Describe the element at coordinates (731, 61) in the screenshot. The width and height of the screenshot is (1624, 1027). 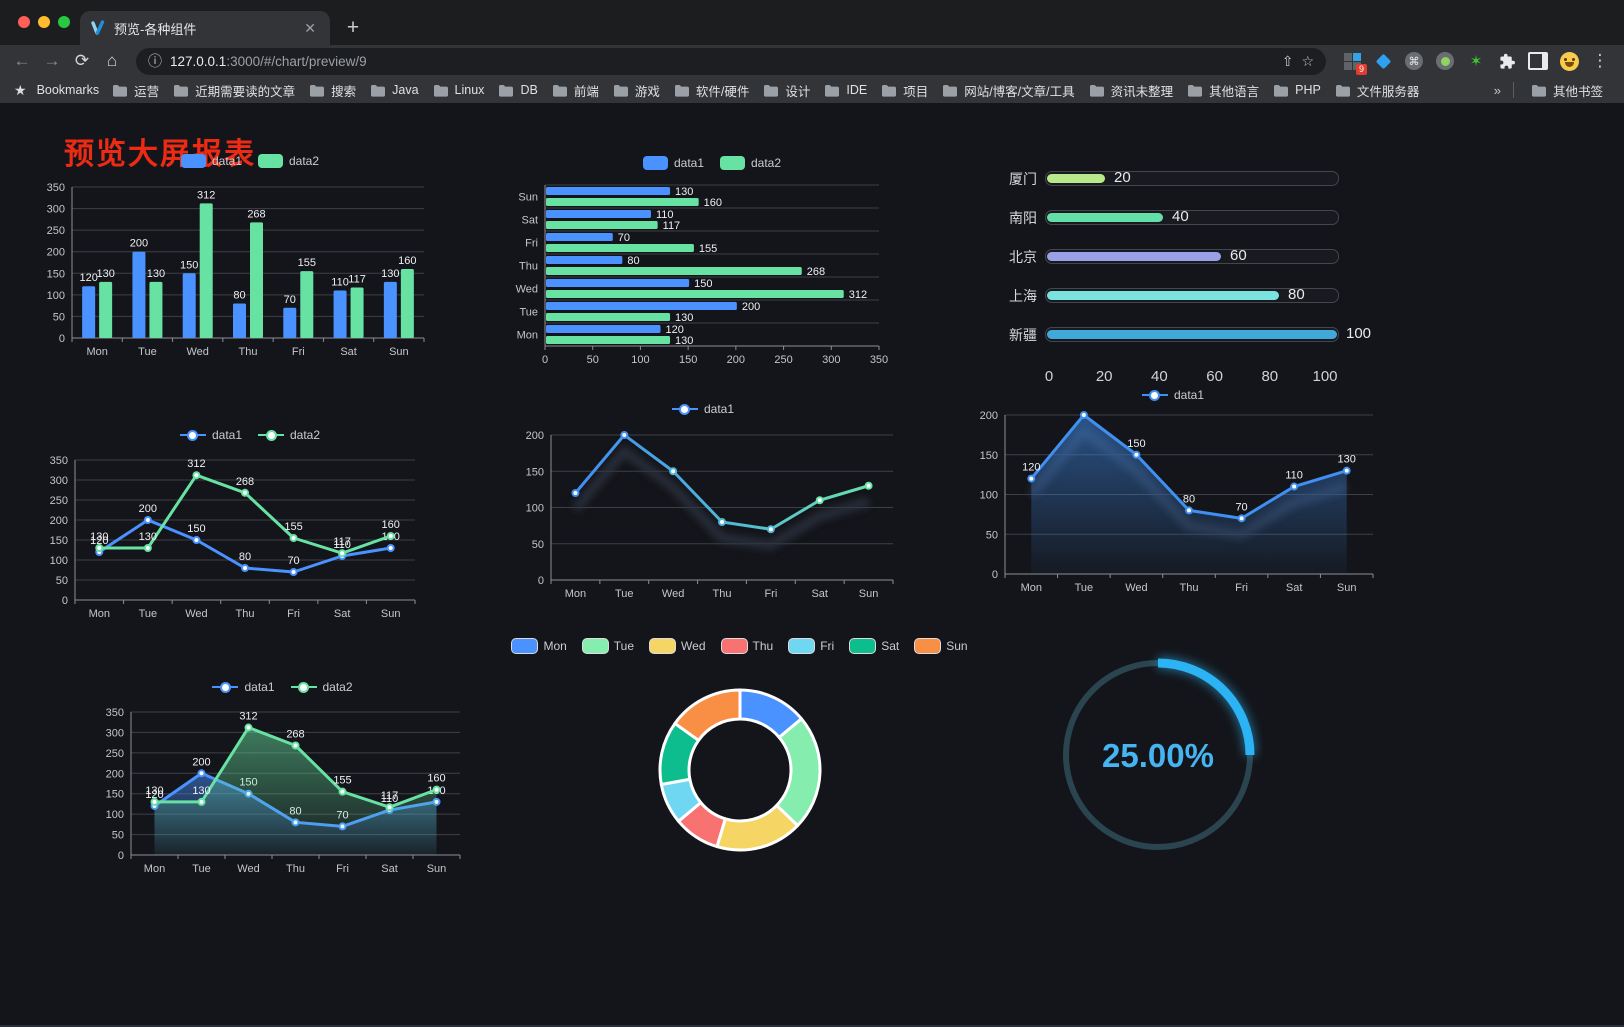
I see `address-bar: ⓘ 127.0.0.1:3000/#/chart/preview/9 ⇧ ☆` at that location.